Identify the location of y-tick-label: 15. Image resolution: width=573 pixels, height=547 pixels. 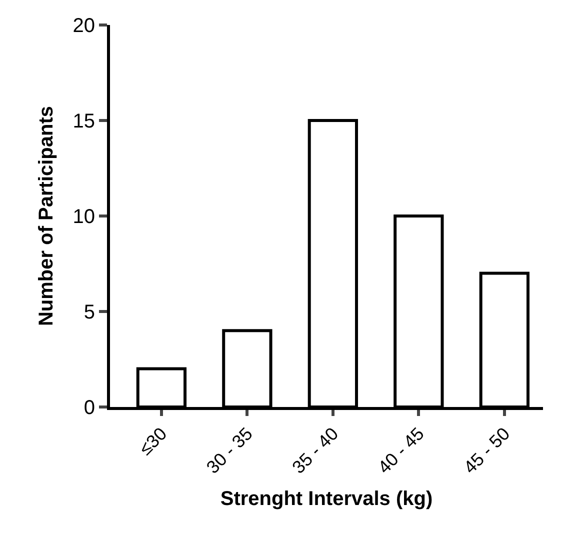
(83, 121).